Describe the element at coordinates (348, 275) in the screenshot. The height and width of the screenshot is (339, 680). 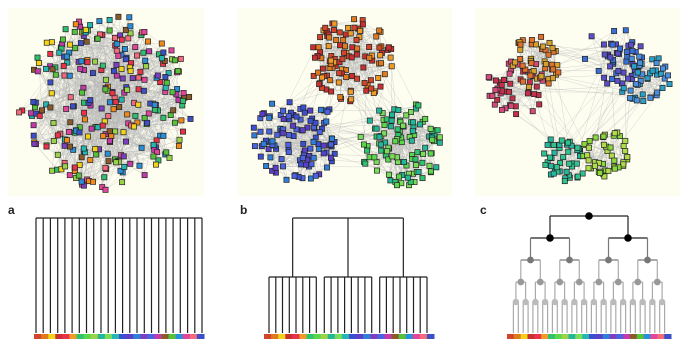
I see `dendrogram-lines` at that location.